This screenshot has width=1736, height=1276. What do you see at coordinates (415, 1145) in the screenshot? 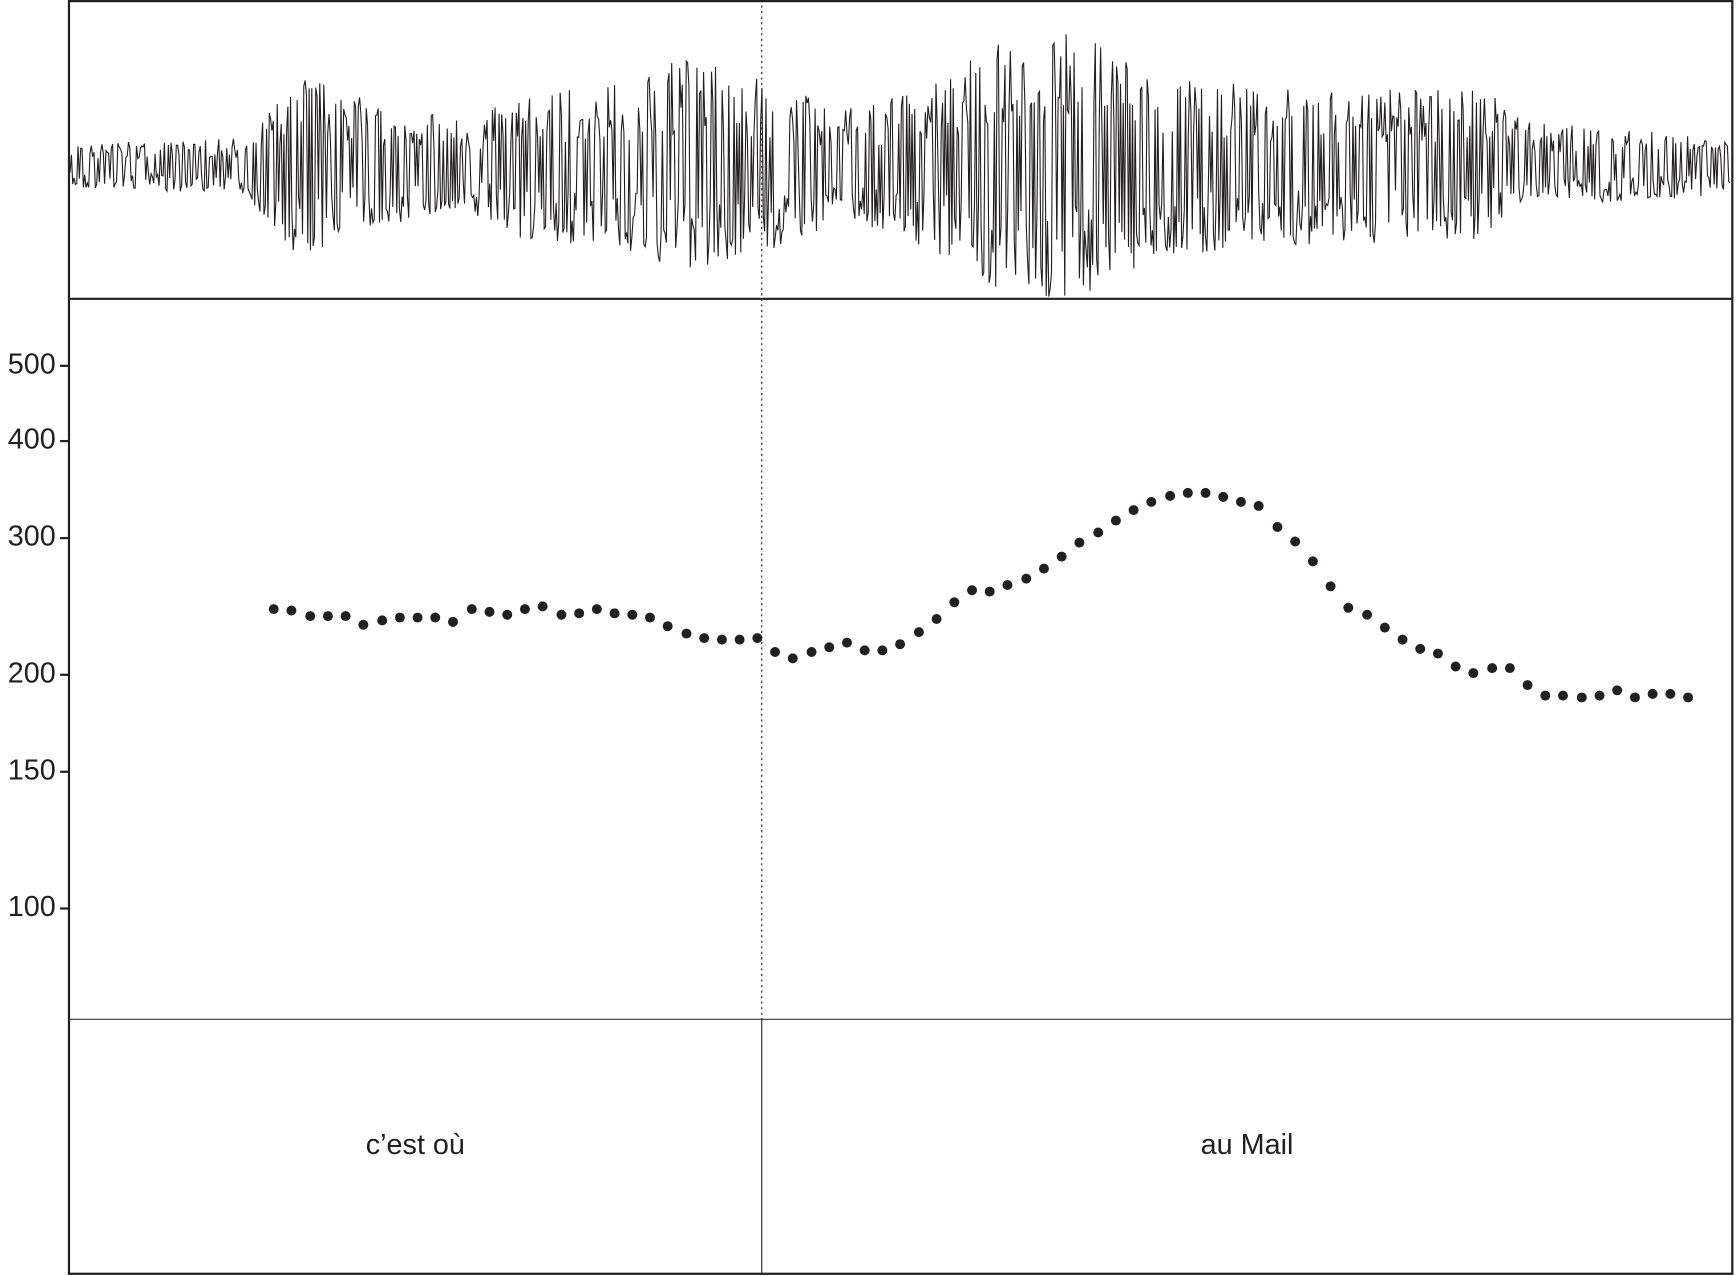
I see `interval-label: c’est où` at bounding box center [415, 1145].